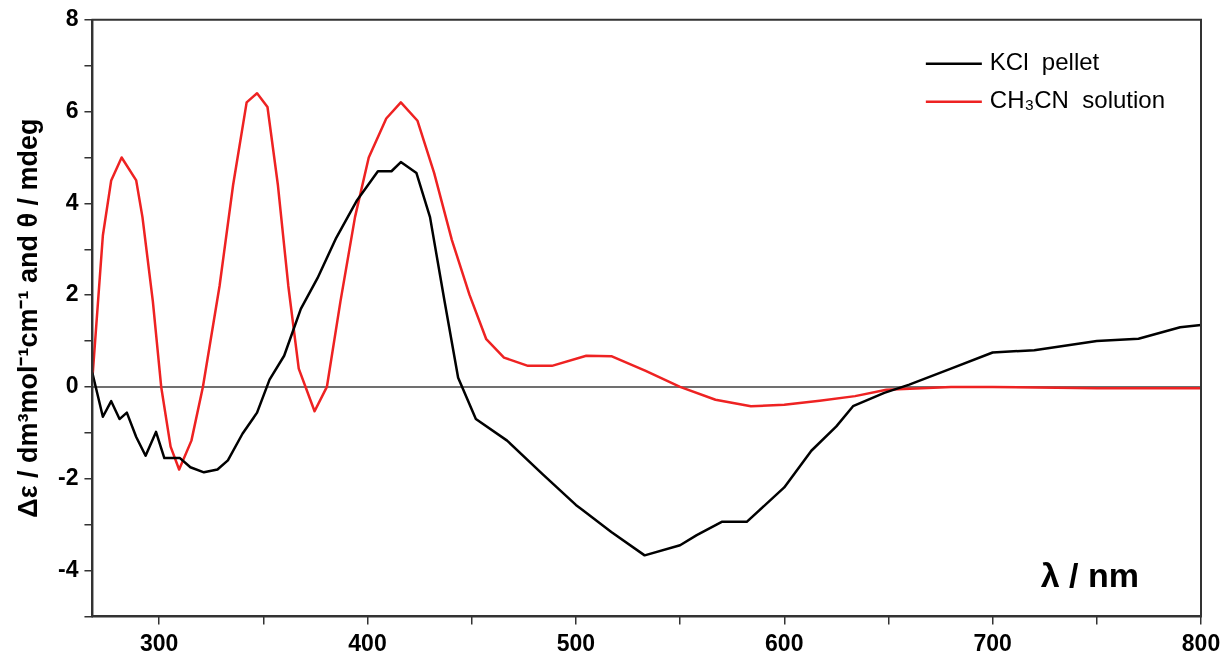  What do you see at coordinates (72, 201) in the screenshot?
I see `y-tick-label: 4` at bounding box center [72, 201].